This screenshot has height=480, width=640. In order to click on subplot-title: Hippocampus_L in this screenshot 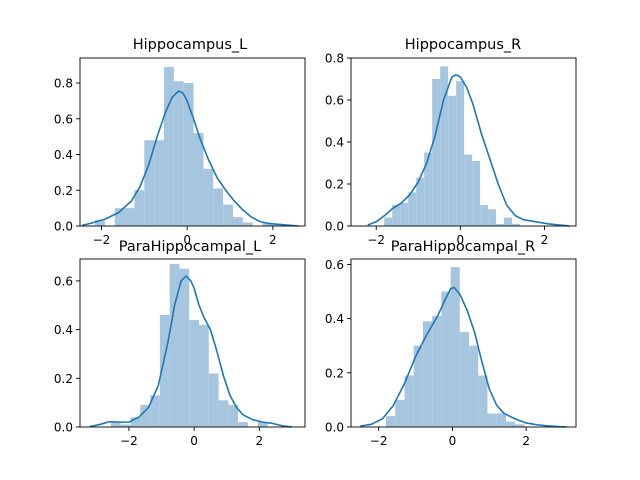, I will do `click(190, 45)`.